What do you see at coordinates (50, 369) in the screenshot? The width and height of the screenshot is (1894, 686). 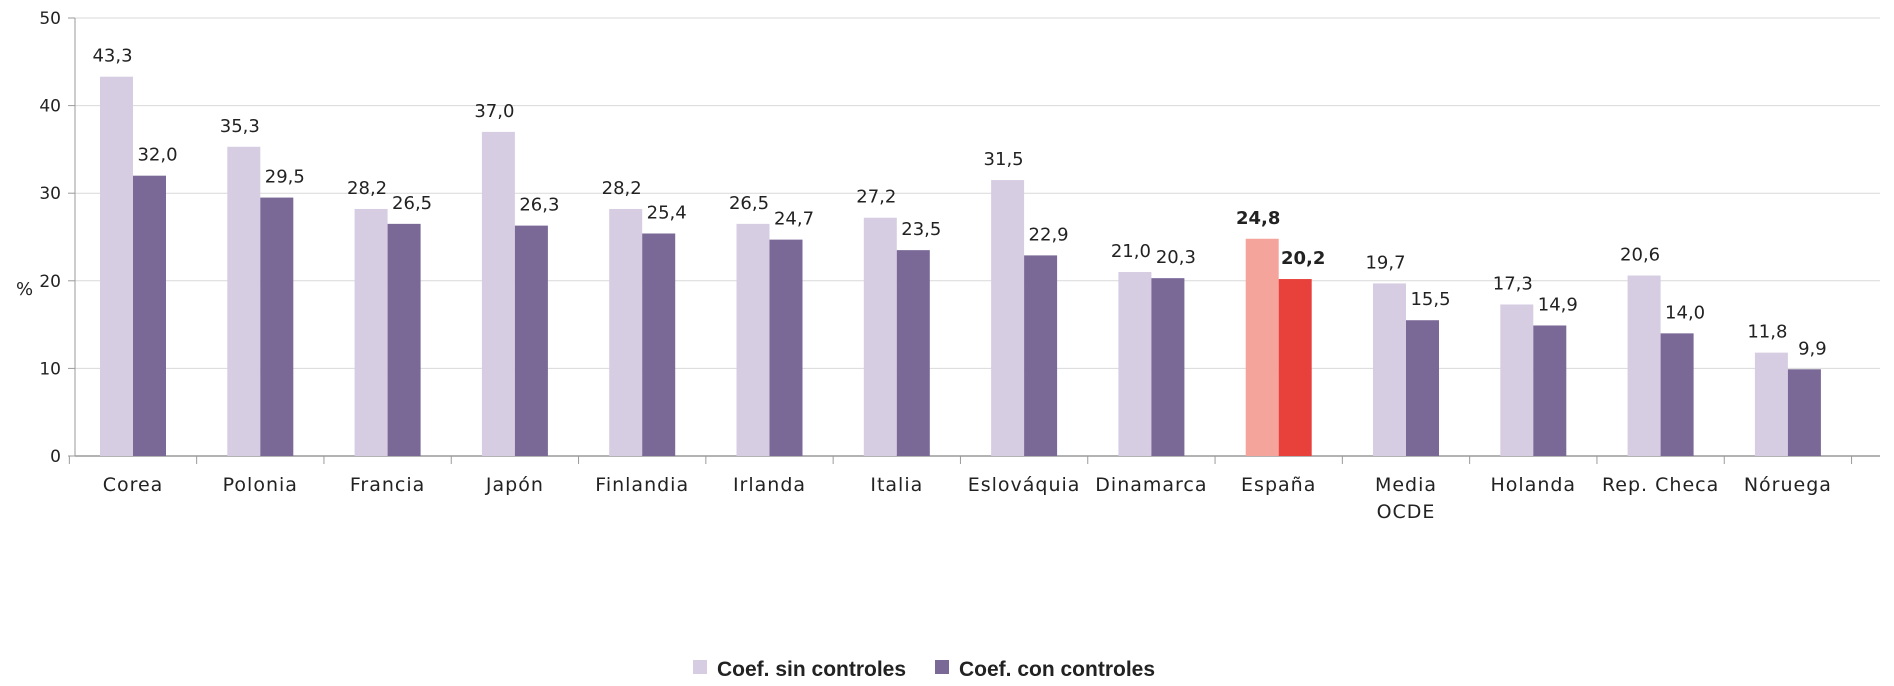 I see `y-tick-label: 10` at bounding box center [50, 369].